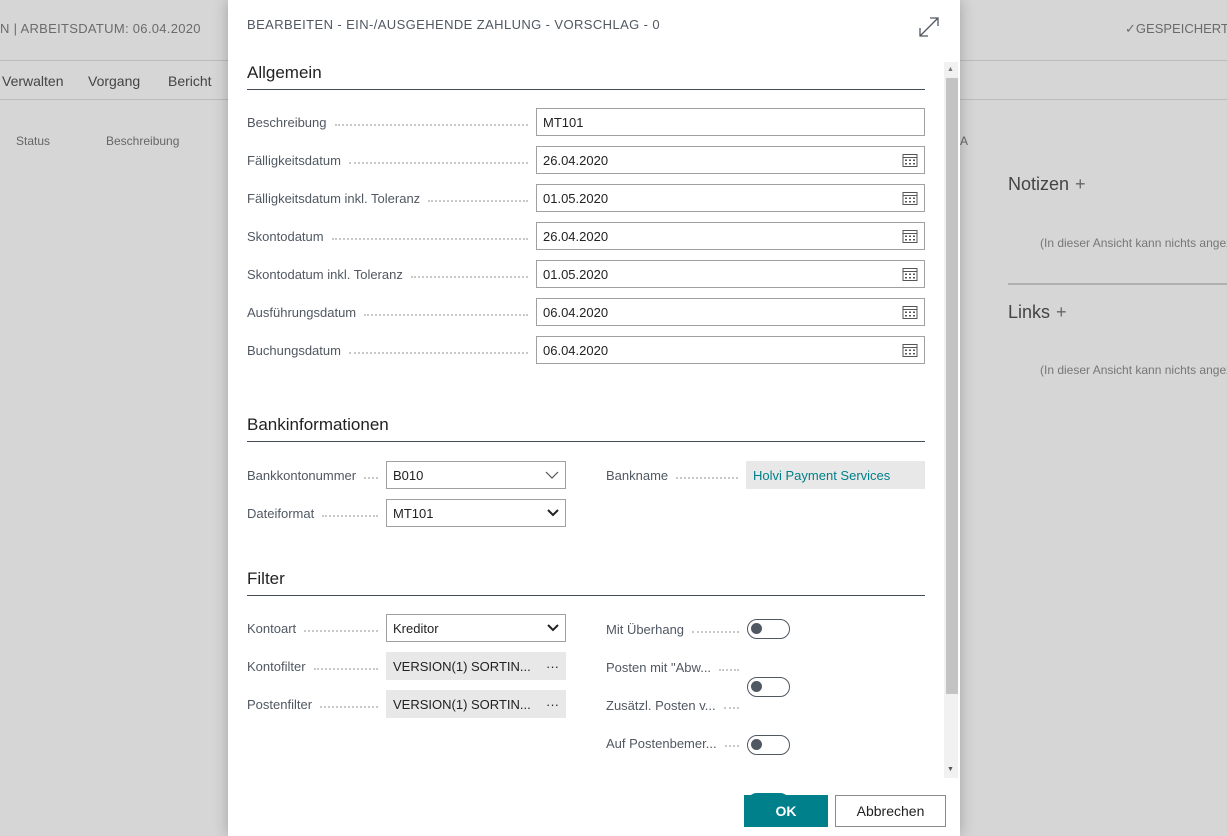 The image size is (1227, 836). What do you see at coordinates (33, 141) in the screenshot?
I see `column-header-status: Status` at bounding box center [33, 141].